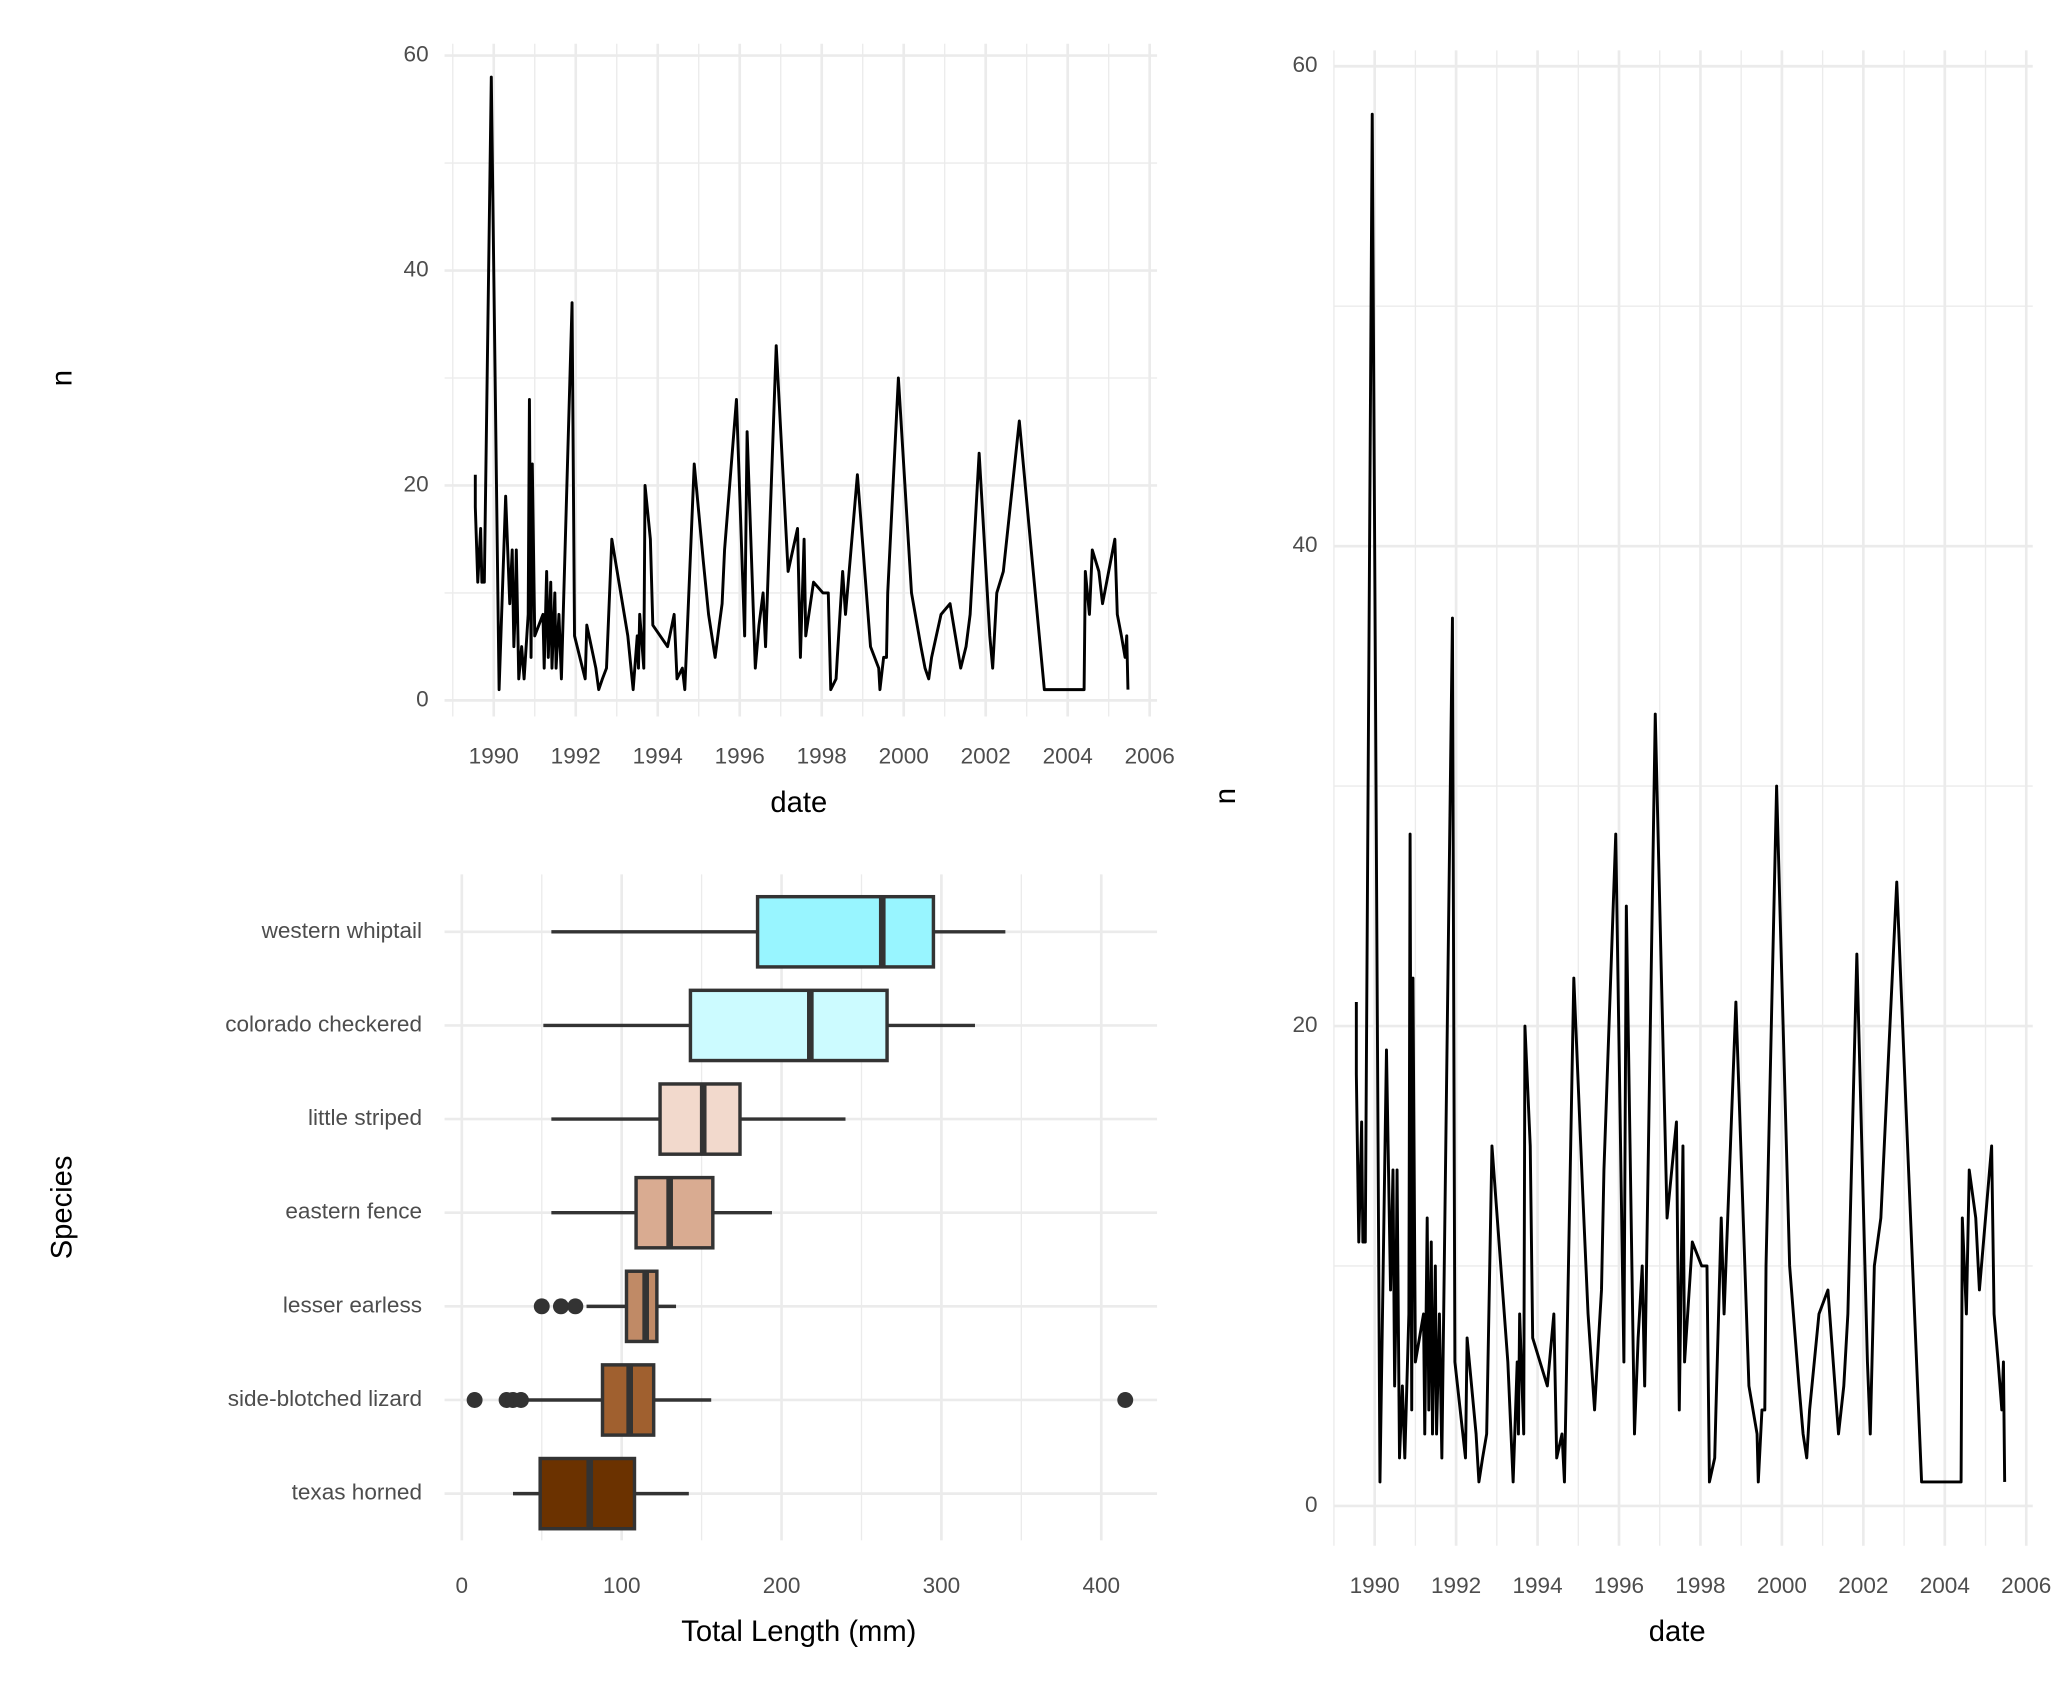 The image size is (2070, 1697). What do you see at coordinates (1101, 1585) in the screenshot?
I see `x-tick-label: 400` at bounding box center [1101, 1585].